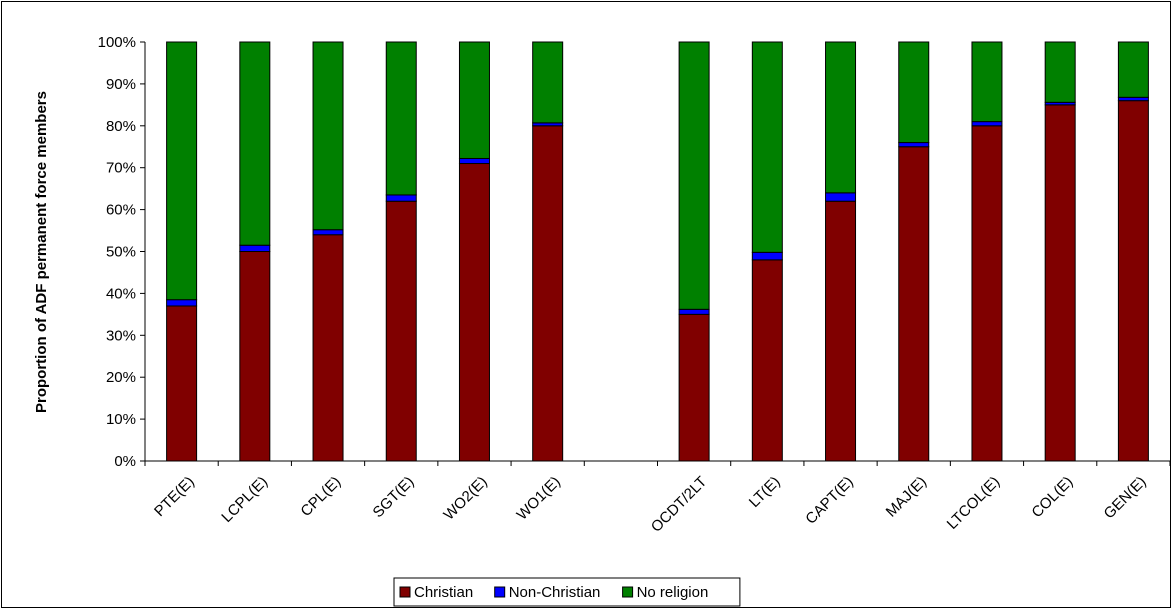  I want to click on x-tick-label: OCDT/2LT, so click(679, 504).